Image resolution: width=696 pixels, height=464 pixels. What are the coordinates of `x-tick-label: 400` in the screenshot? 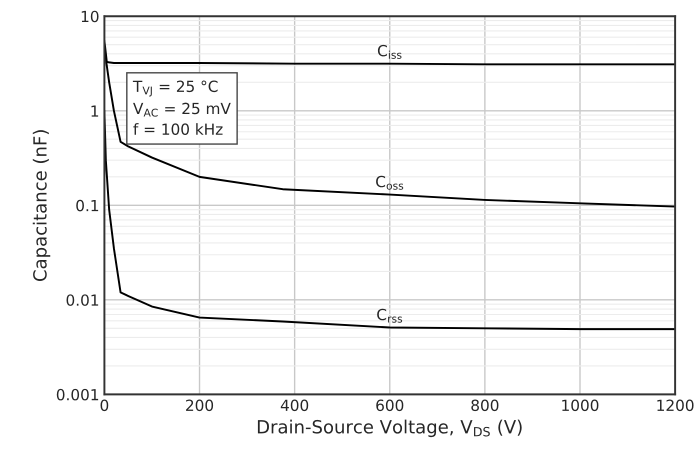 It's located at (294, 406).